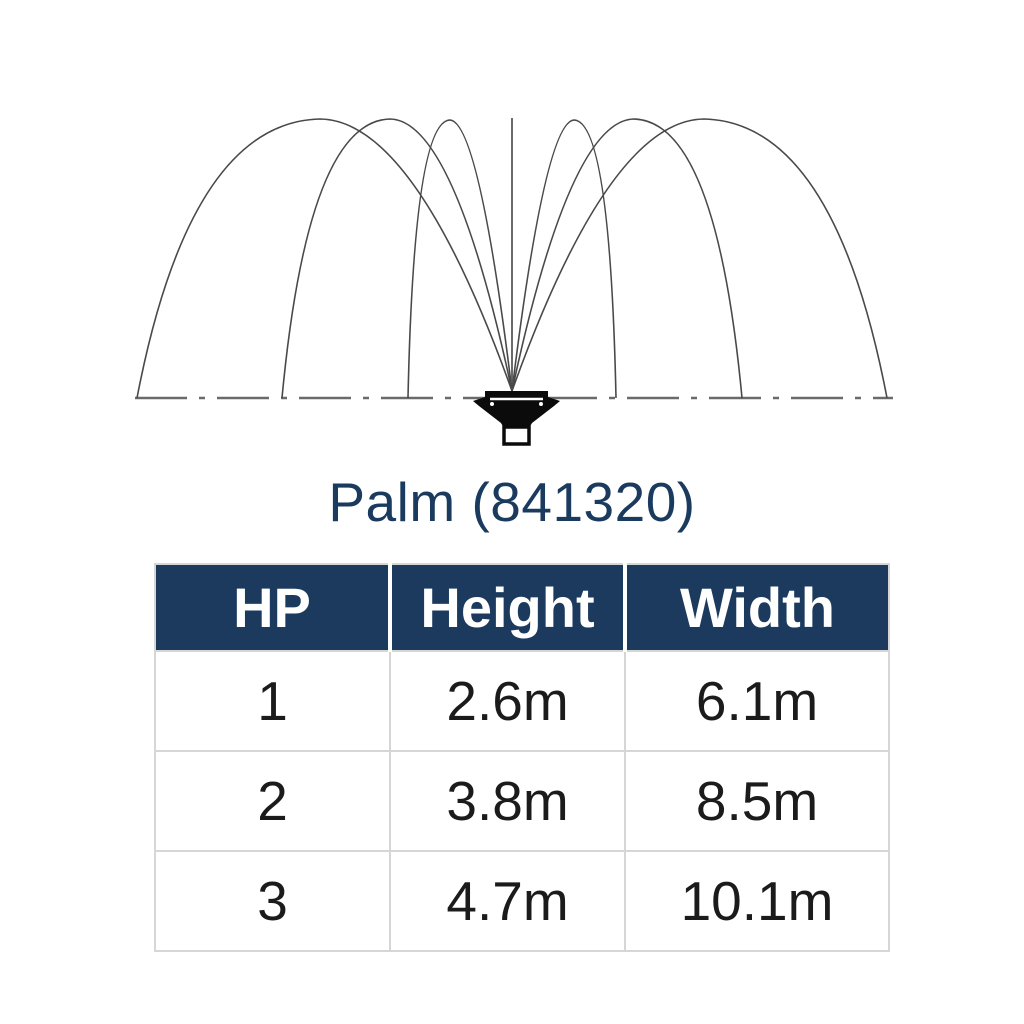  Describe the element at coordinates (272, 701) in the screenshot. I see `cell-hp: 1` at that location.